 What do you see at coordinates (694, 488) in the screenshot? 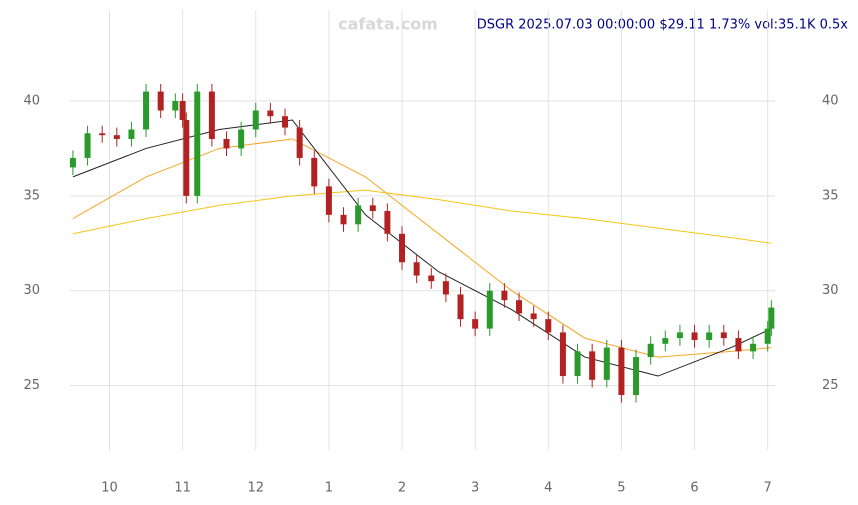
I see `x-tick-label: 6` at bounding box center [694, 488].